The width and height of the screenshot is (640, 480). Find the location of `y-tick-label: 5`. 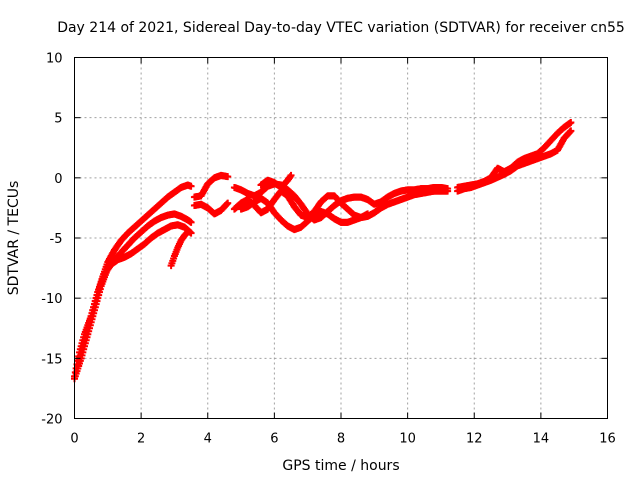

y-tick-label: 5 is located at coordinates (58, 119).